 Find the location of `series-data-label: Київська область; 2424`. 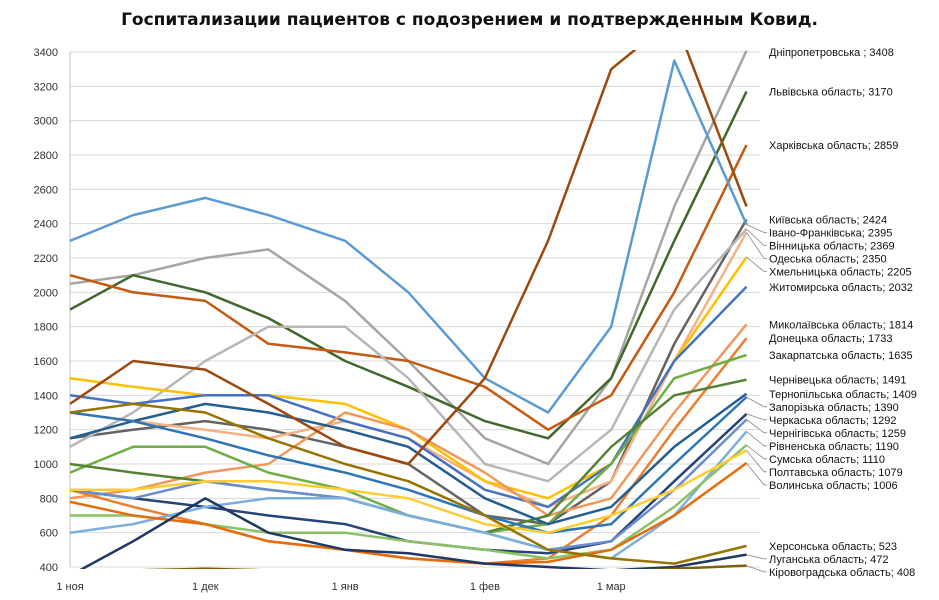

series-data-label: Київська область; 2424 is located at coordinates (828, 221).